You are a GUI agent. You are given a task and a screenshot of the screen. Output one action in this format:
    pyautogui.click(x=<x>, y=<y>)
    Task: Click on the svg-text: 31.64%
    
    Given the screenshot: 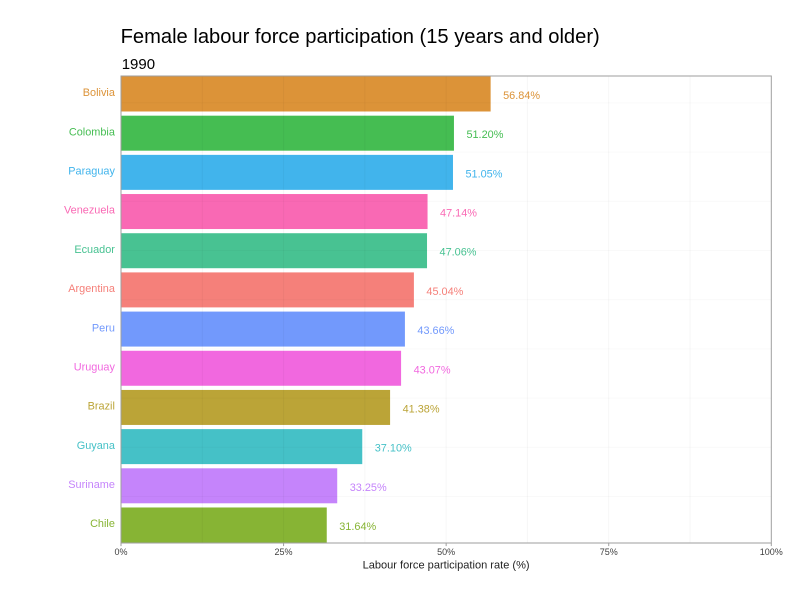 What is the action you would take?
    pyautogui.click(x=357, y=527)
    